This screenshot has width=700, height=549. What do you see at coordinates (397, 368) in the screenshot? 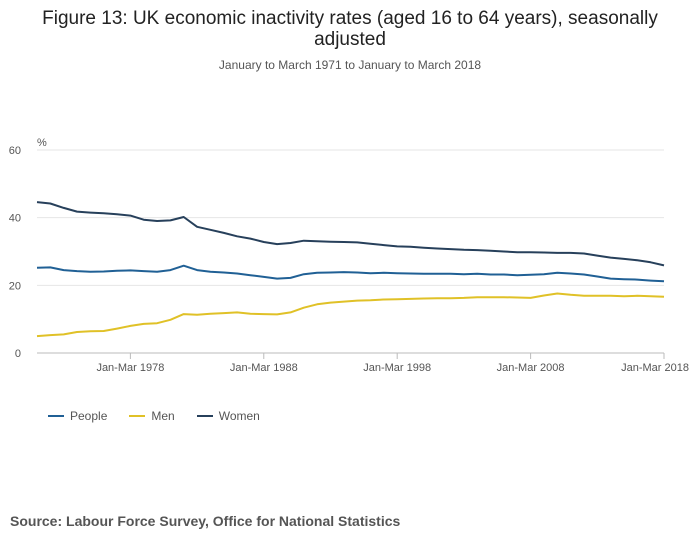
I see `x-tick-label: Jan-Mar 1998` at bounding box center [397, 368].